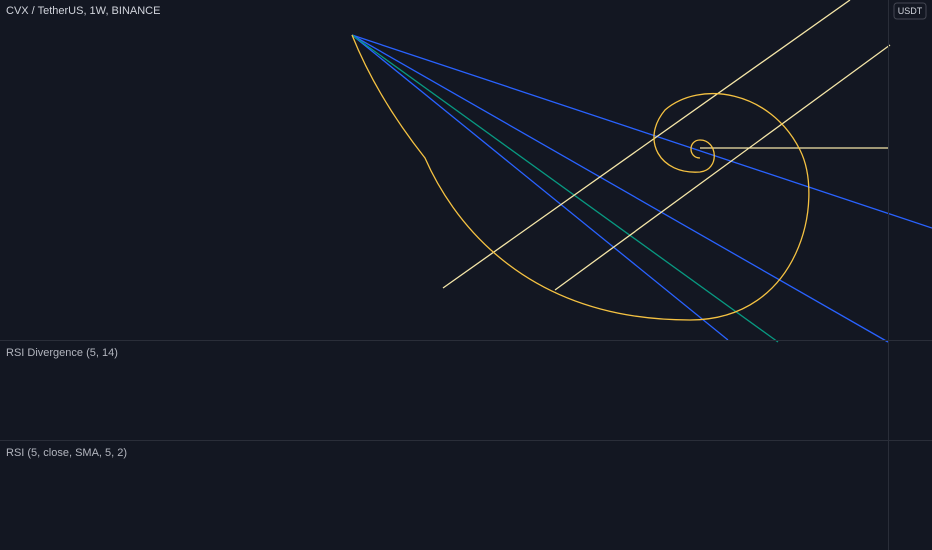  I want to click on currency: USDT, so click(910, 11).